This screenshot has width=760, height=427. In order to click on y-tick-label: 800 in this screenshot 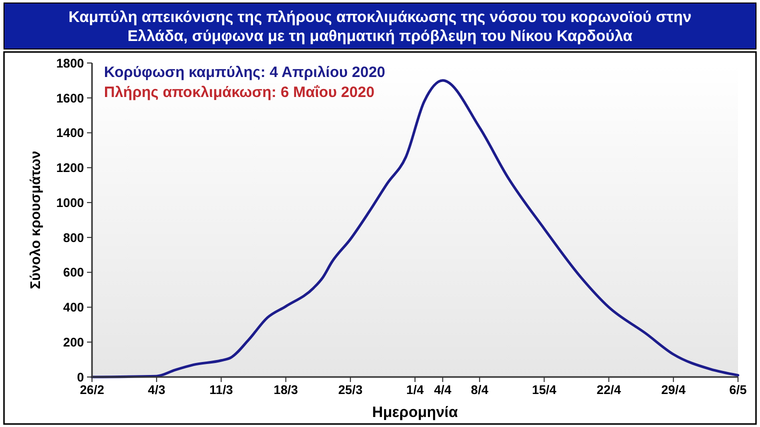, I will do `click(73, 237)`.